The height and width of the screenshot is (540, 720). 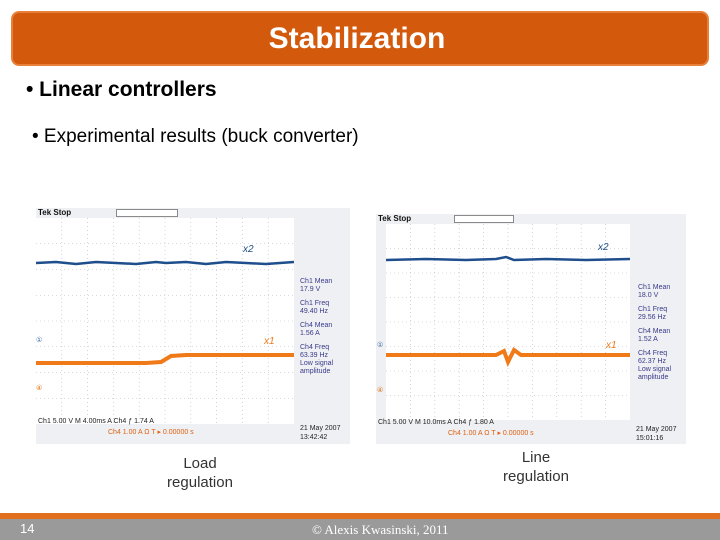 What do you see at coordinates (200, 473) in the screenshot?
I see `caption-load-regulation: Load regulation` at bounding box center [200, 473].